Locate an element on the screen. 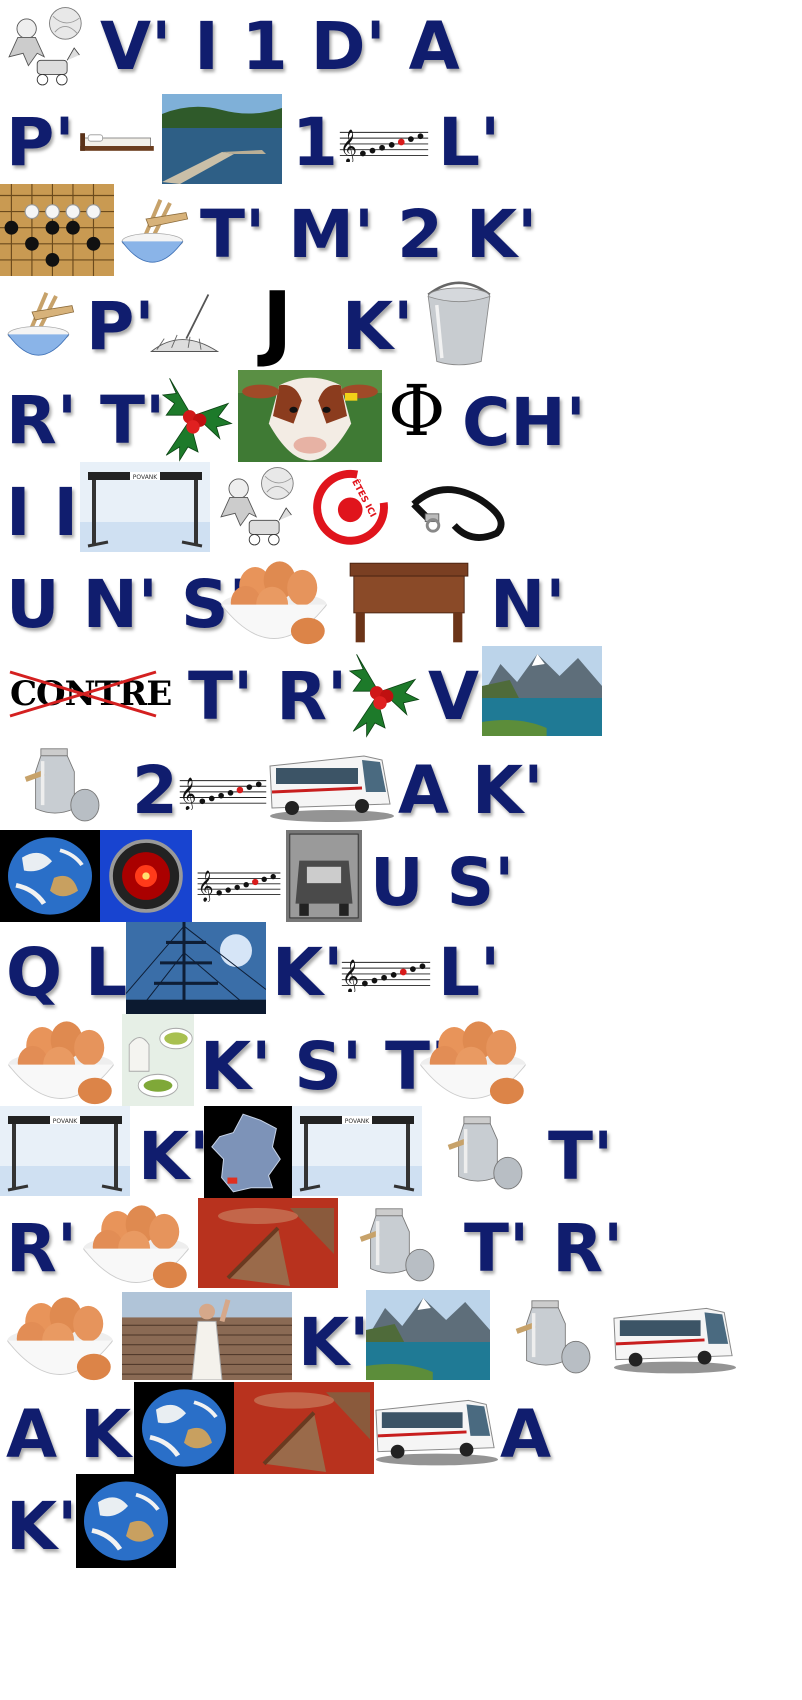  rebus-row-16: A K' A is located at coordinates (401, 1430).